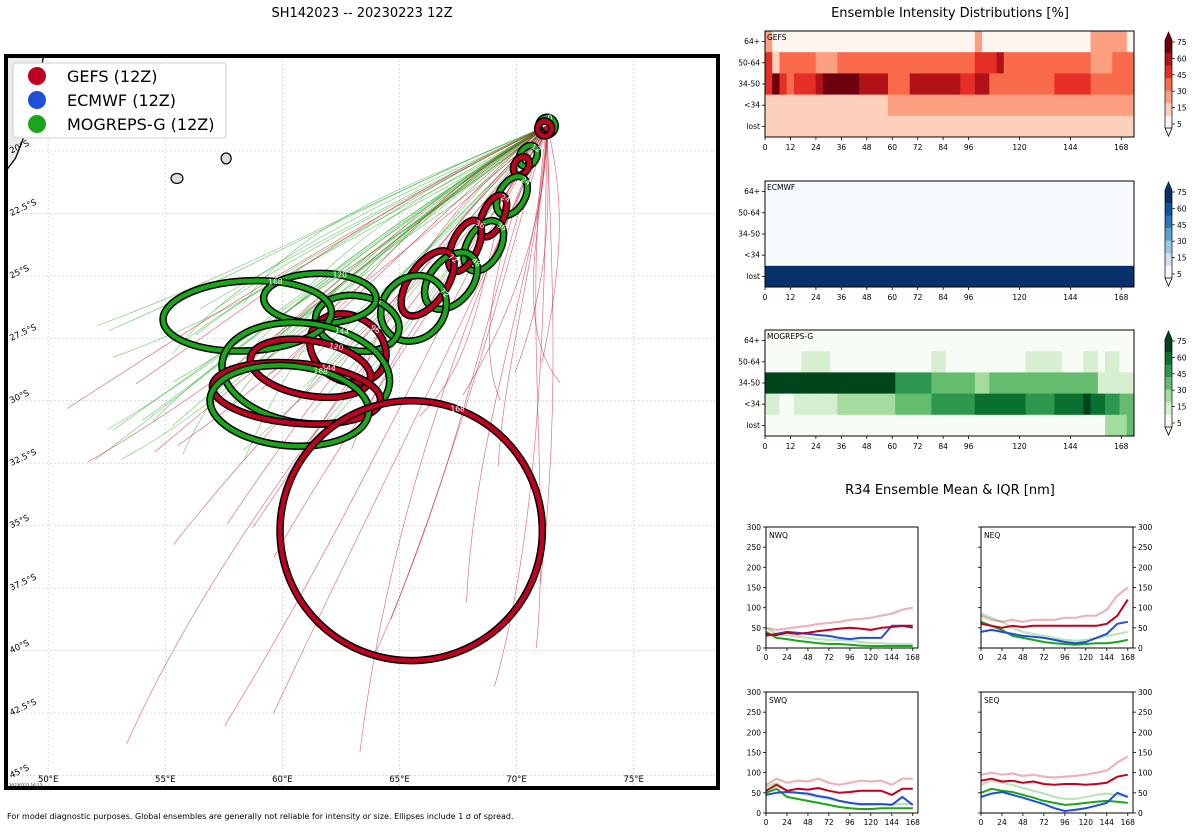 This screenshot has height=840, width=1200. What do you see at coordinates (1145, 588) in the screenshot?
I see `r34-y-tick-label: 150` at bounding box center [1145, 588].